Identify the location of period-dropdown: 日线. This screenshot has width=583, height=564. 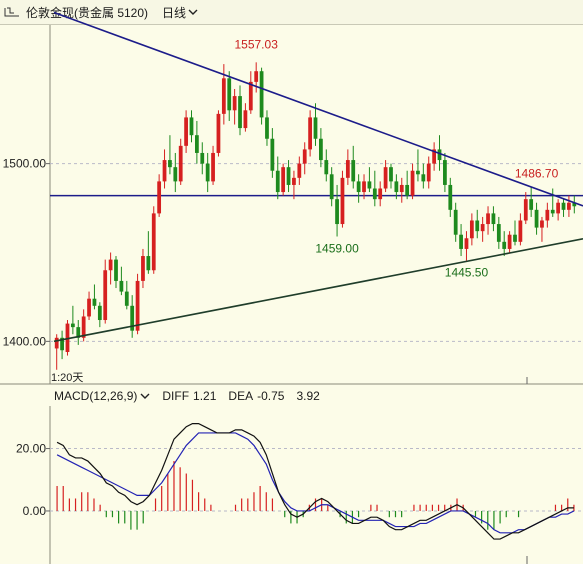
(180, 12).